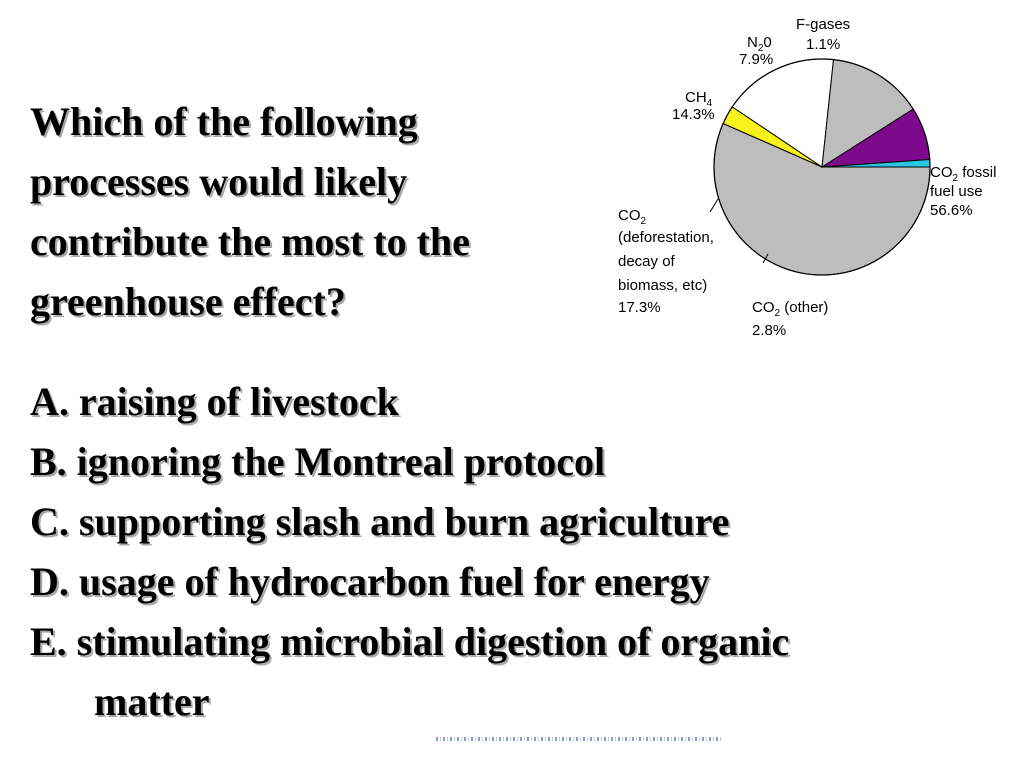 Image resolution: width=1024 pixels, height=768 pixels. Describe the element at coordinates (579, 739) in the screenshot. I see `footer-decoration` at that location.